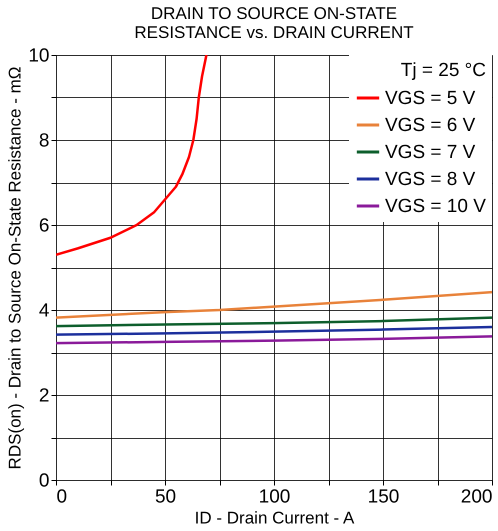 This screenshot has width=498, height=531. I want to click on text: DRAIN TO SOURCE ON-STATE, so click(274, 13).